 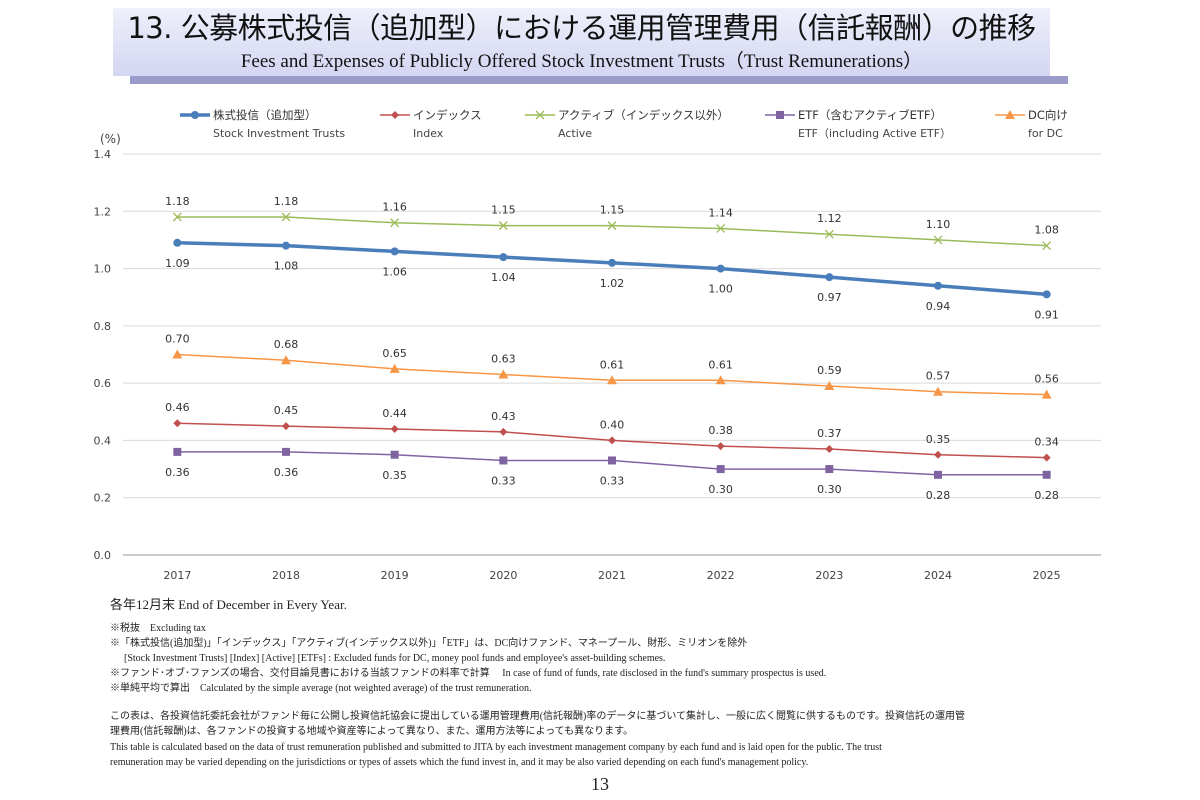 What do you see at coordinates (103, 326) in the screenshot?
I see `y-tick-label: 0.8` at bounding box center [103, 326].